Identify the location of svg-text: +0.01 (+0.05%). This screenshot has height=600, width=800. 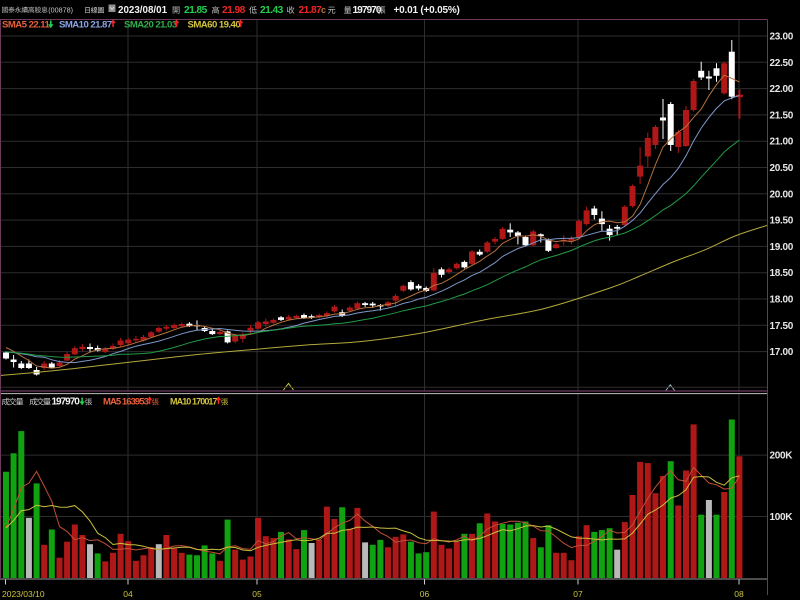
(427, 10).